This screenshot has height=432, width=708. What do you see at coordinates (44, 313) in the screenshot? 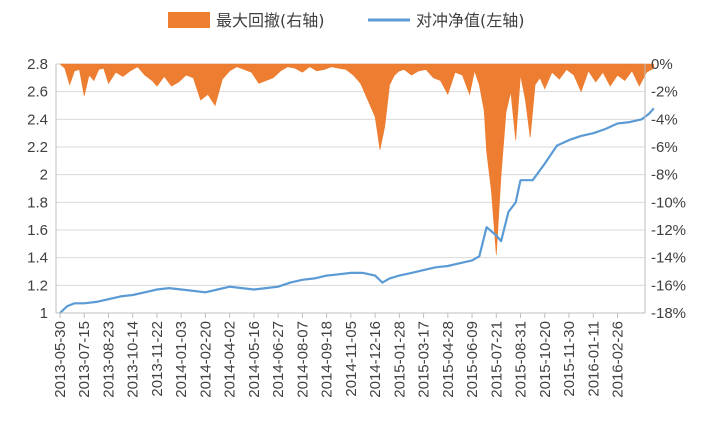
I see `left-axis-tick-label: 1` at bounding box center [44, 313].